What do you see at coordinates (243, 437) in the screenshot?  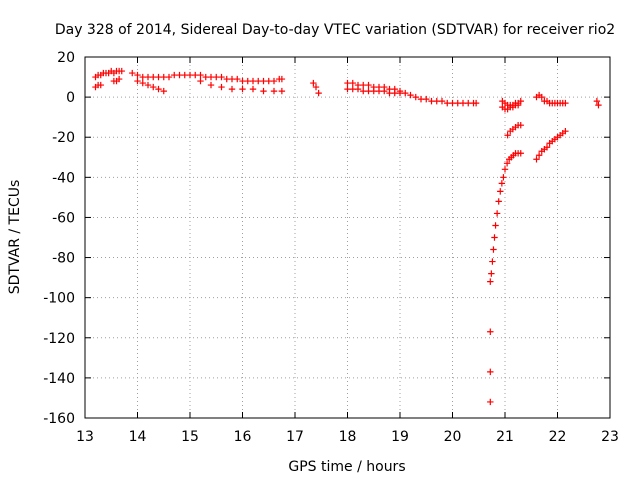 I see `x-tick-label: 16` at bounding box center [243, 437].